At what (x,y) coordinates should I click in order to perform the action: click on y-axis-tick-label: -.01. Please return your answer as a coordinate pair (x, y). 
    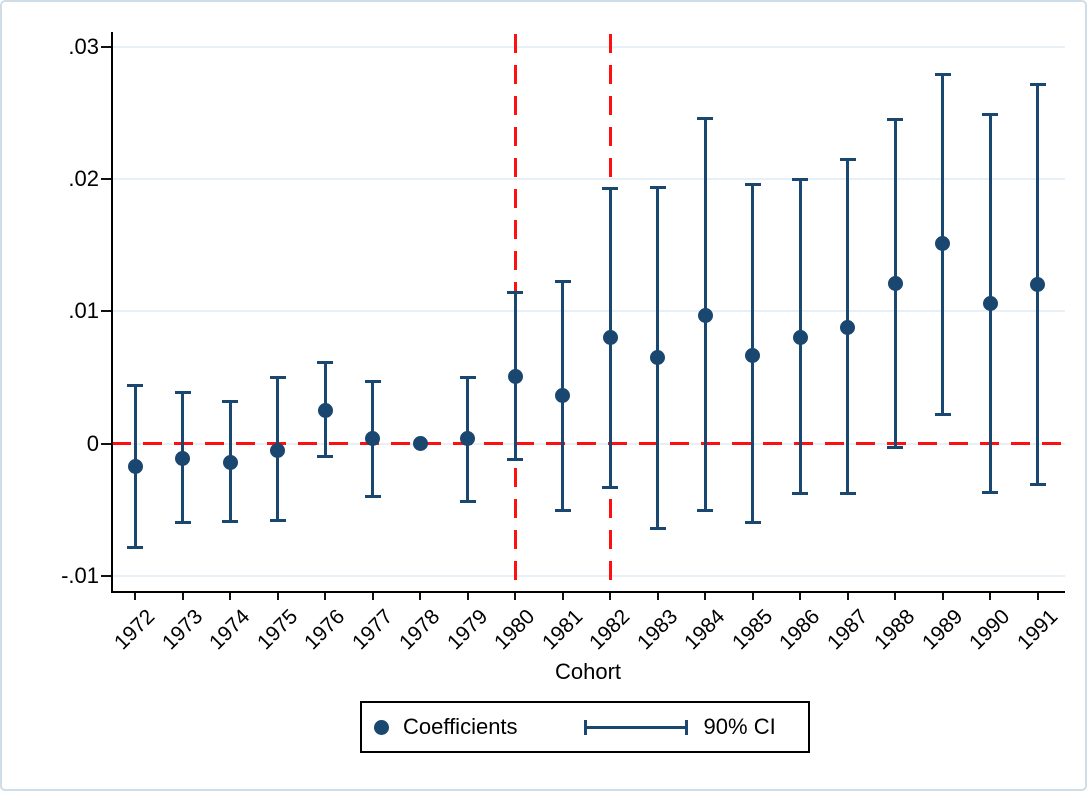
    Looking at the image, I should click on (80, 575).